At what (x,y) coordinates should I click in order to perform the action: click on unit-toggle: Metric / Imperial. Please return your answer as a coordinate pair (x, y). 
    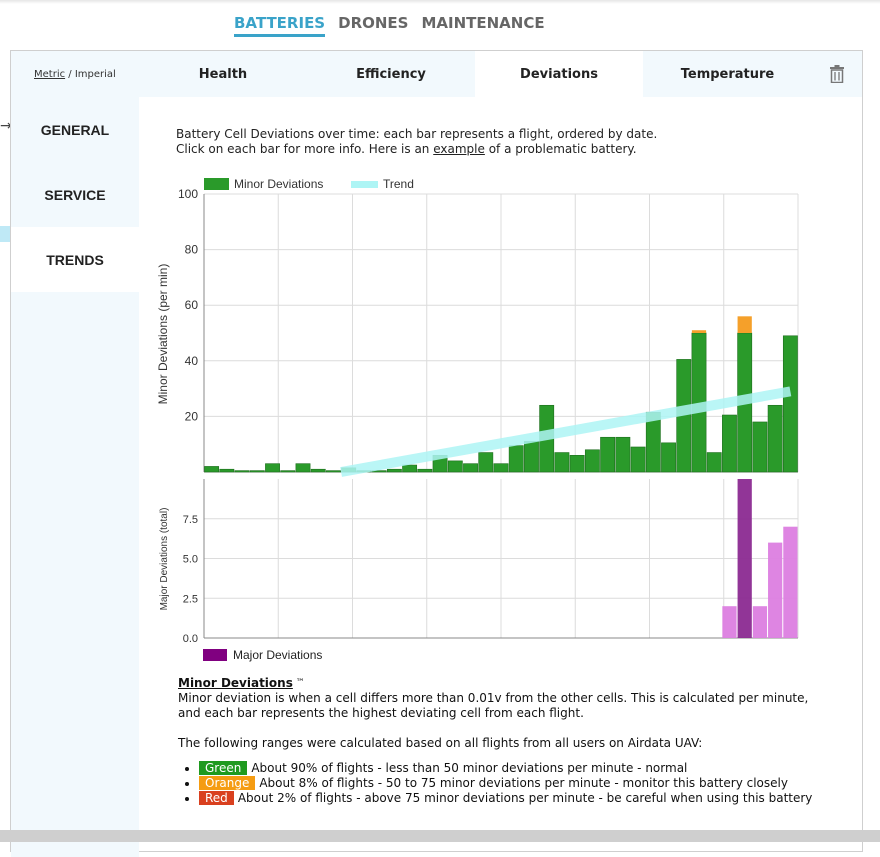
    Looking at the image, I should click on (75, 74).